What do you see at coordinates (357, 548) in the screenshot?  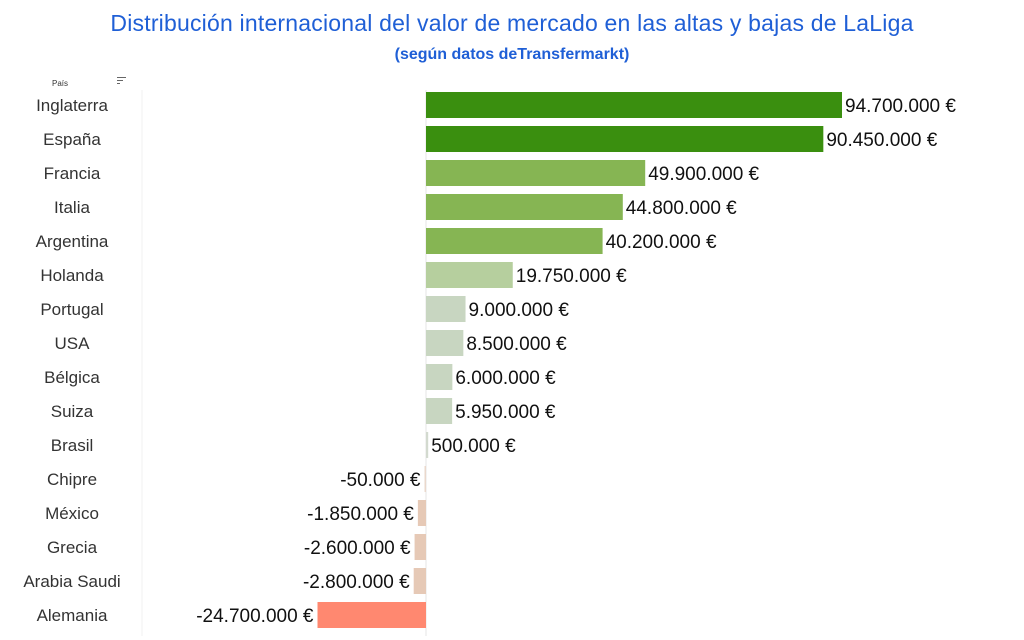 I see `value-label: -2.600.000 €` at bounding box center [357, 548].